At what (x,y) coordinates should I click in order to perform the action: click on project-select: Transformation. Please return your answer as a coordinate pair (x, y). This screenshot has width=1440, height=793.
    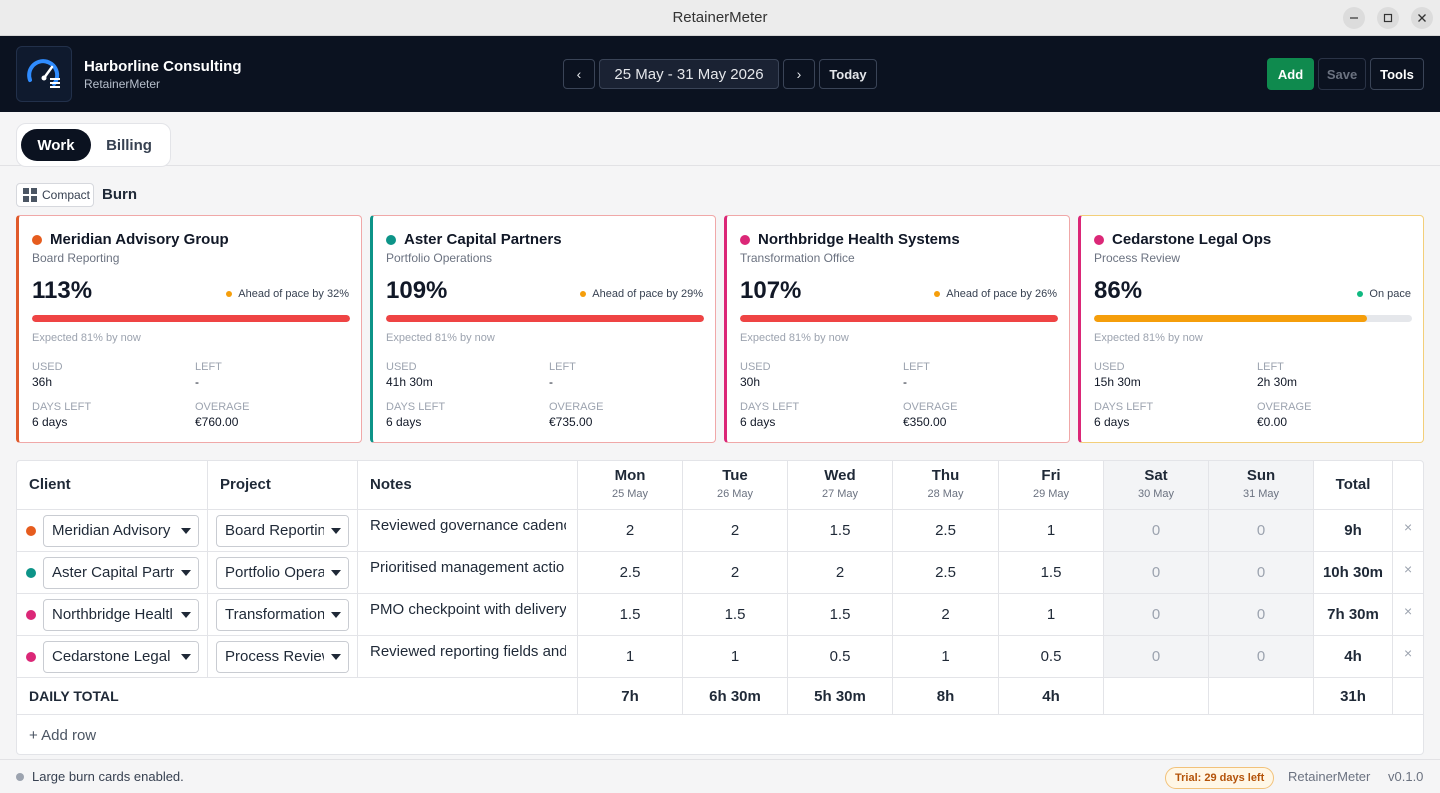
    Looking at the image, I should click on (282, 615).